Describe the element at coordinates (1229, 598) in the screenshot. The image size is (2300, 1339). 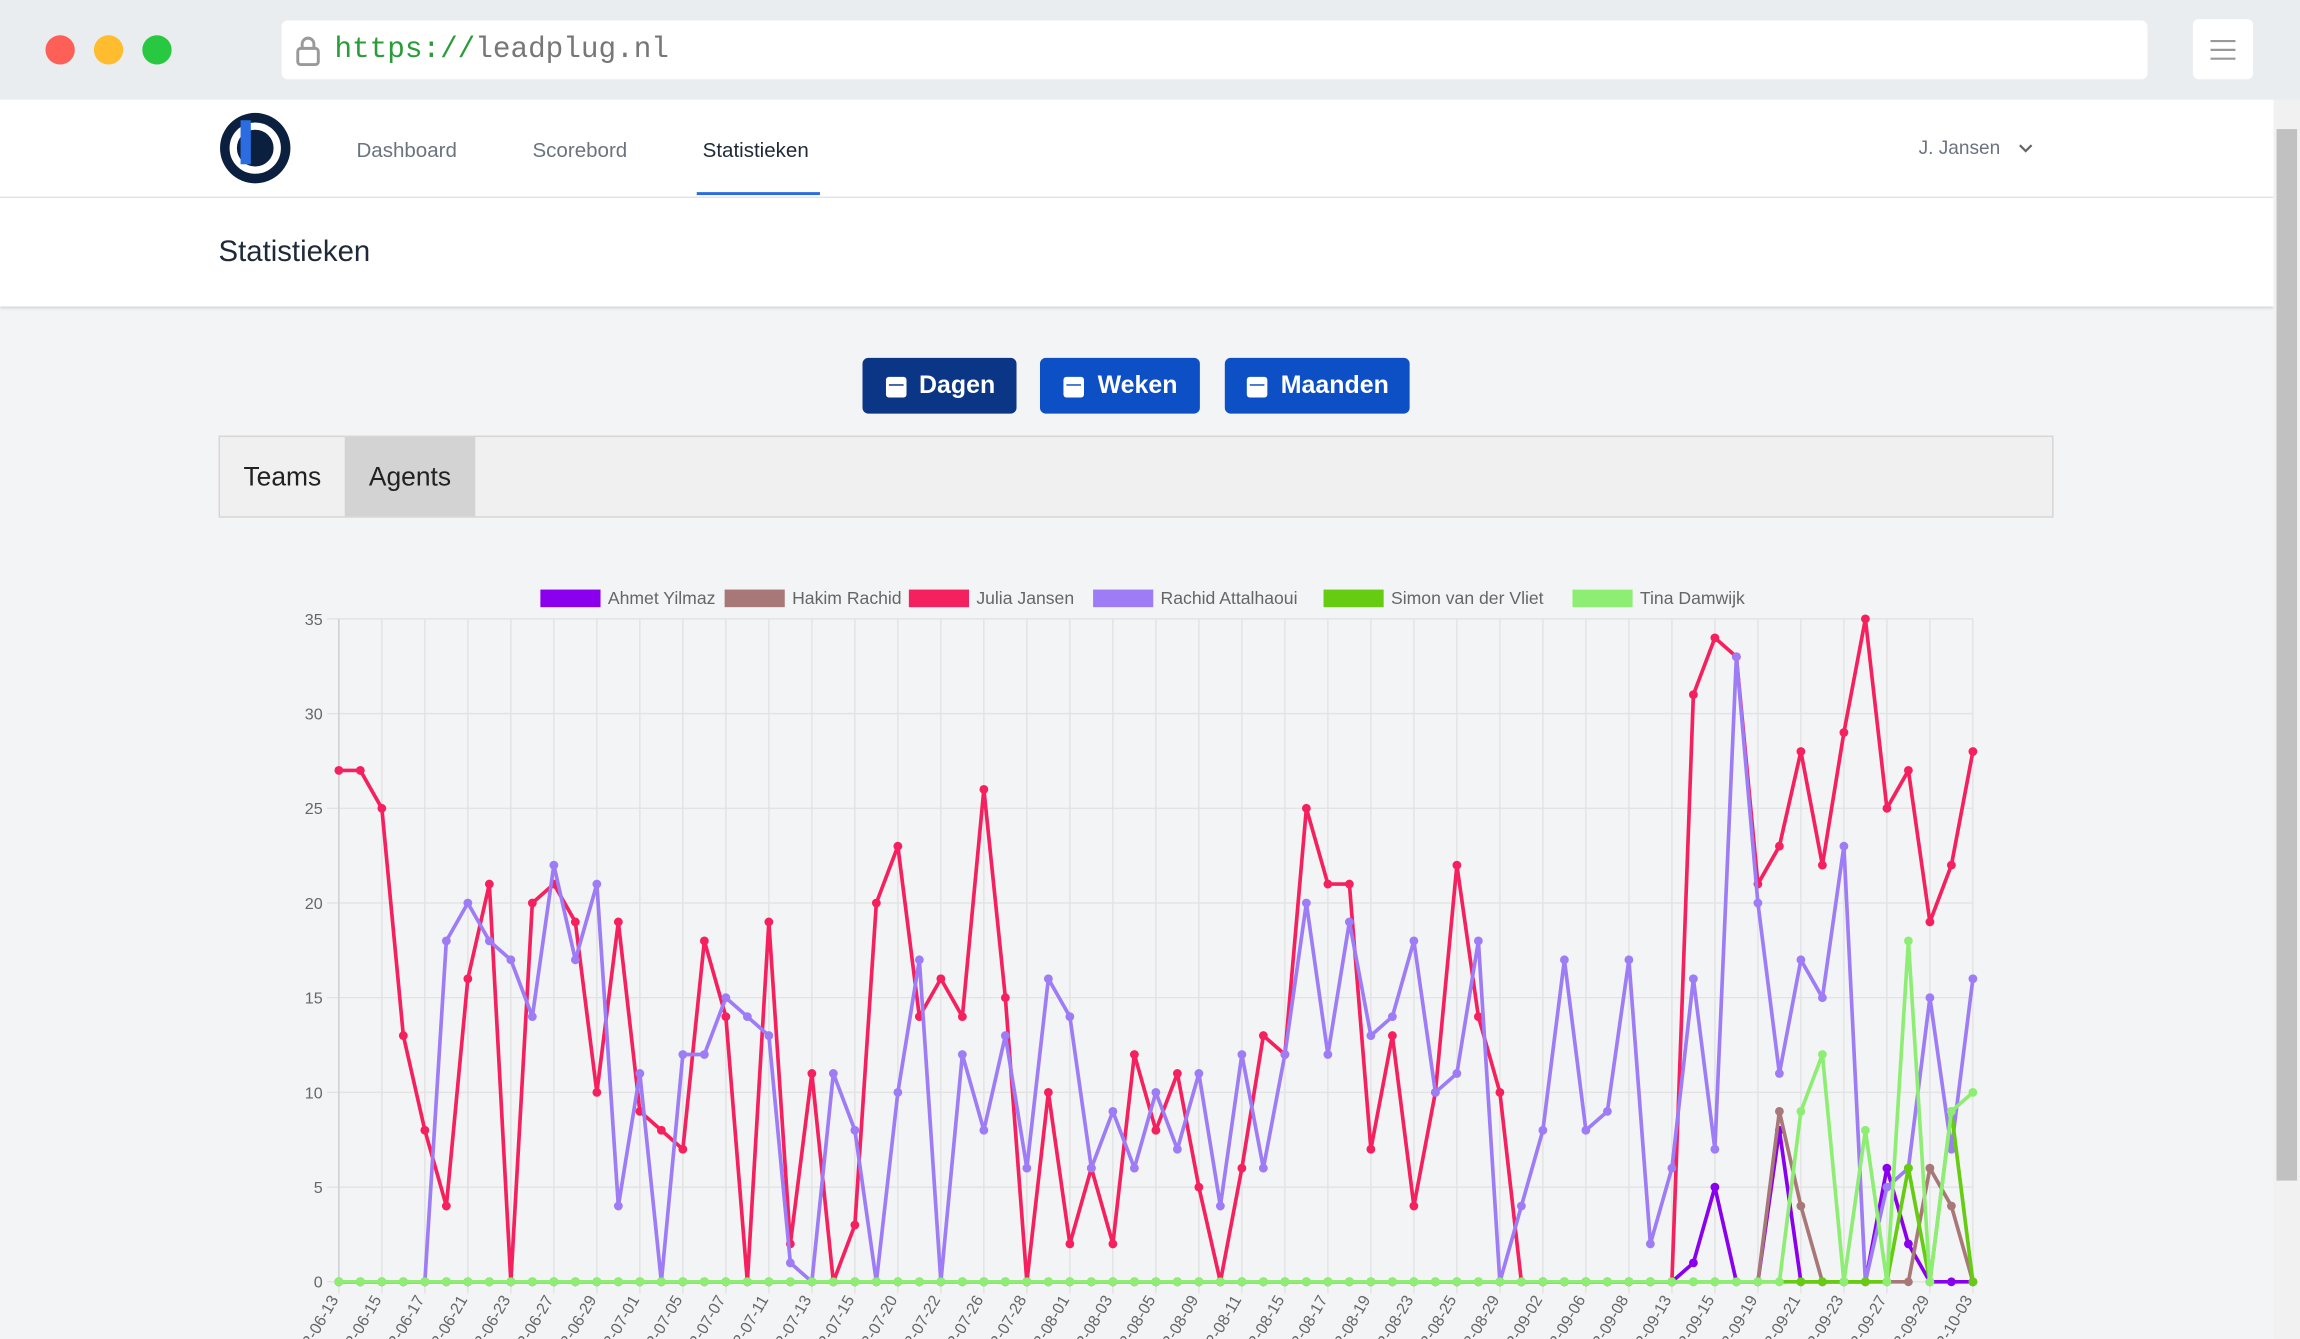
I see `legend-label: Rachid Attalhaoui` at that location.